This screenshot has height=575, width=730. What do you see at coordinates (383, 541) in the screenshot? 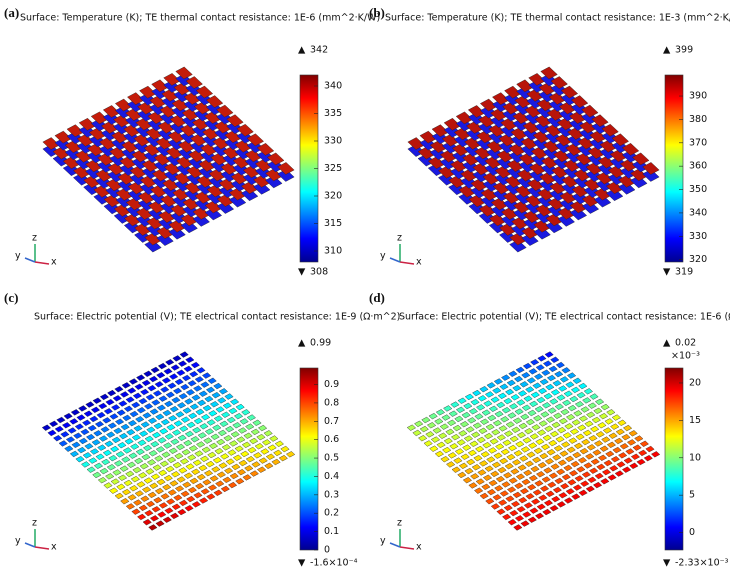
I see `triad-label: y` at bounding box center [383, 541].